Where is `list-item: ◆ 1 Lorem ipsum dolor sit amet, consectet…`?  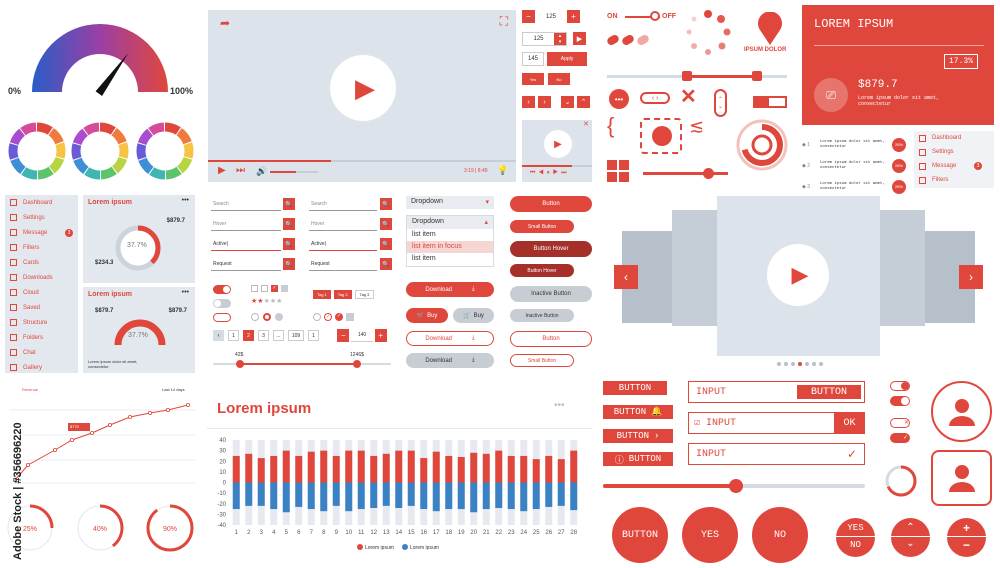 list-item: ◆ 1 Lorem ipsum dolor sit amet, consectet… is located at coordinates (854, 145).